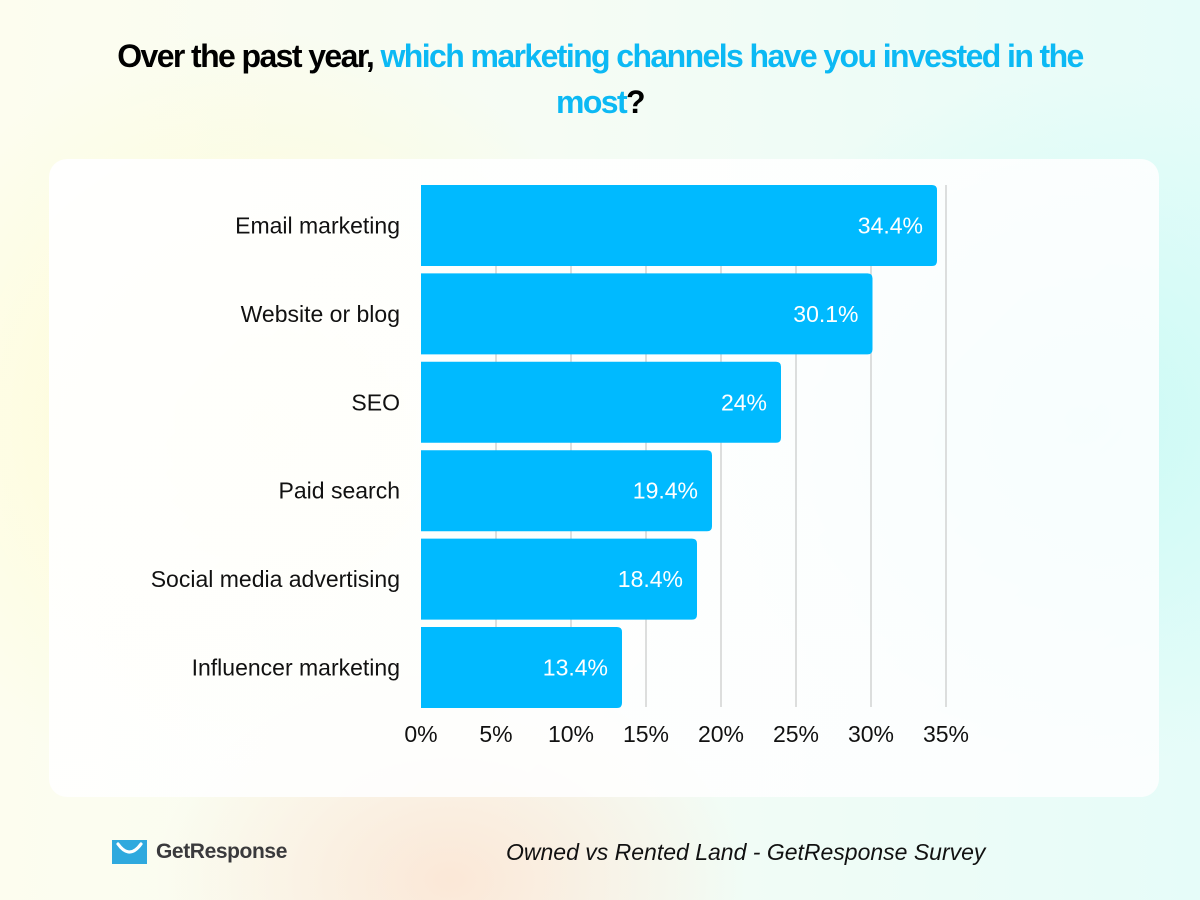 The image size is (1200, 900). Describe the element at coordinates (871, 734) in the screenshot. I see `x-tick-label: 30%` at that location.